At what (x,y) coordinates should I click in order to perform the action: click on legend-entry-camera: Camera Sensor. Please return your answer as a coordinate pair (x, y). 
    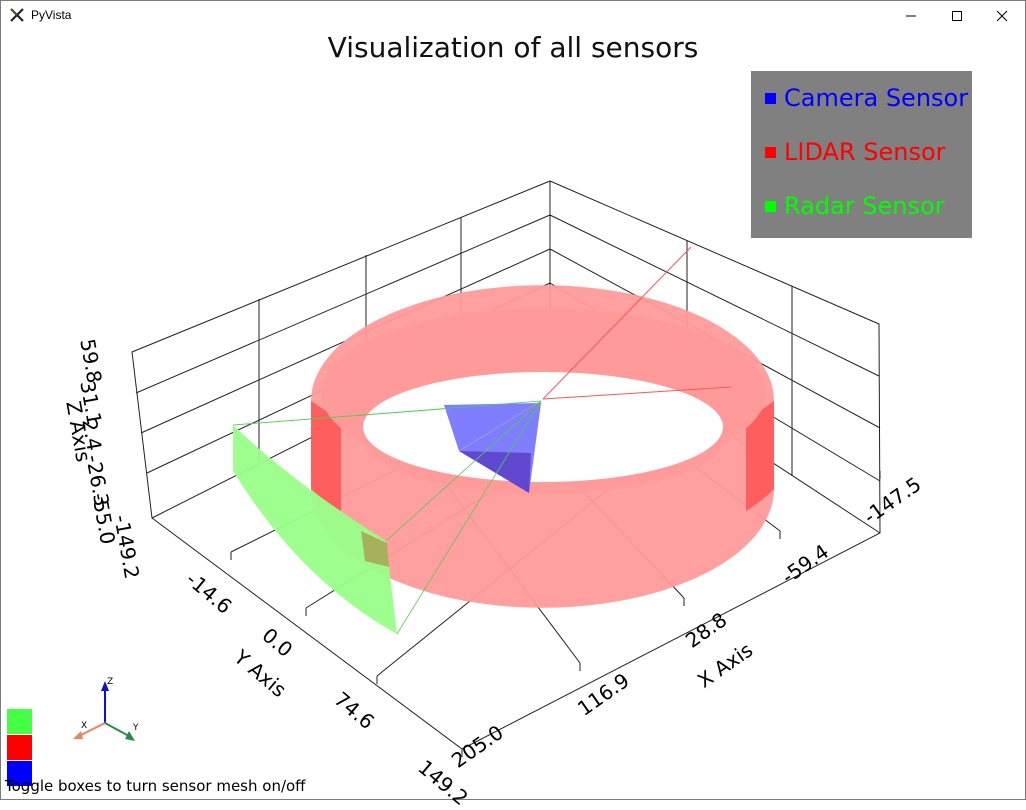
    Looking at the image, I should click on (866, 98).